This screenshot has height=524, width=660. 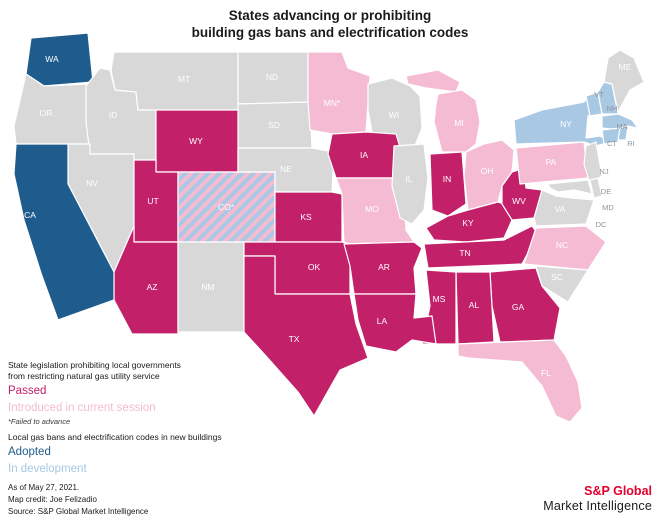 I want to click on state-ma, so click(x=620, y=122).